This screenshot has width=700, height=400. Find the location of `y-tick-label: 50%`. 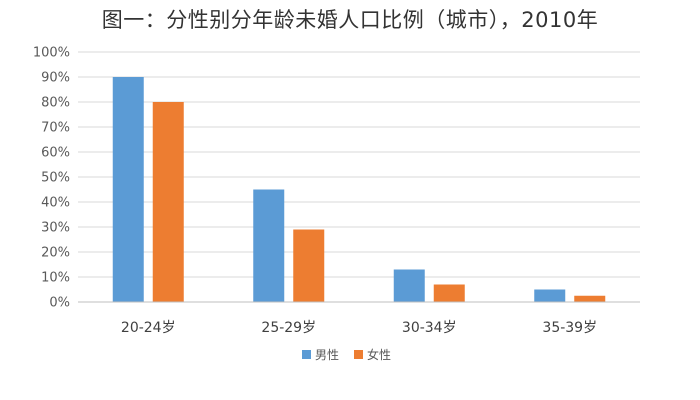

y-tick-label: 50% is located at coordinates (55, 178).